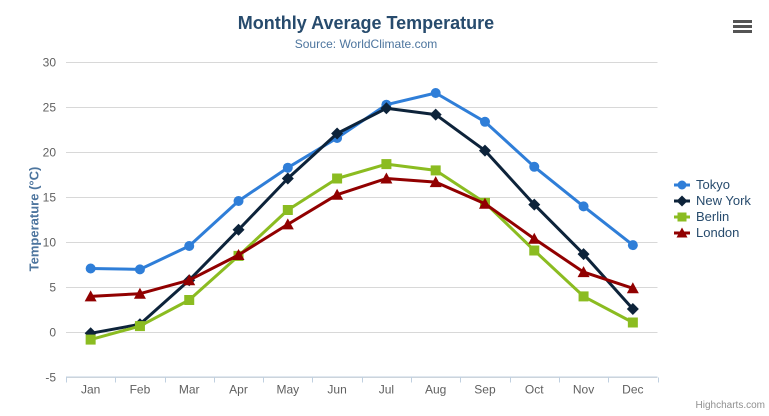 The height and width of the screenshot is (416, 769). Describe the element at coordinates (52, 288) in the screenshot. I see `y-axis-label: 5` at that location.